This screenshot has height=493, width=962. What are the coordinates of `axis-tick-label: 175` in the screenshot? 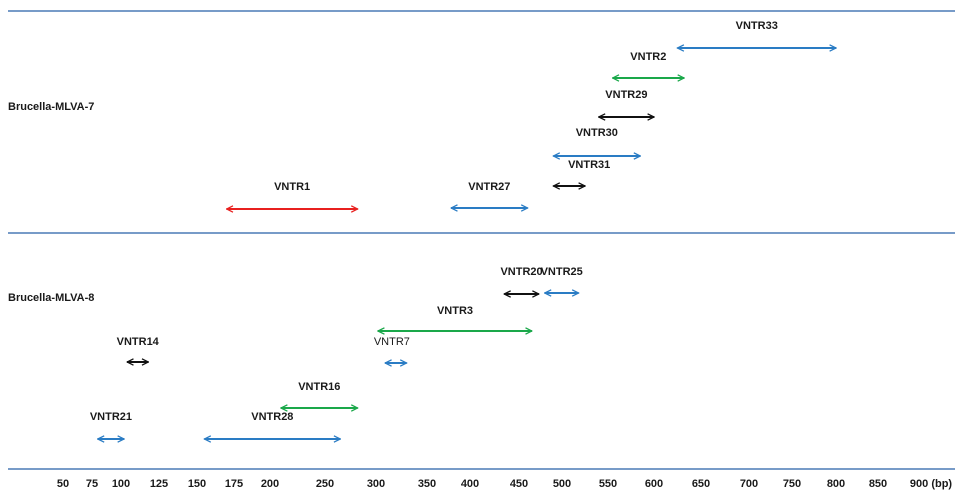 It's located at (234, 484).